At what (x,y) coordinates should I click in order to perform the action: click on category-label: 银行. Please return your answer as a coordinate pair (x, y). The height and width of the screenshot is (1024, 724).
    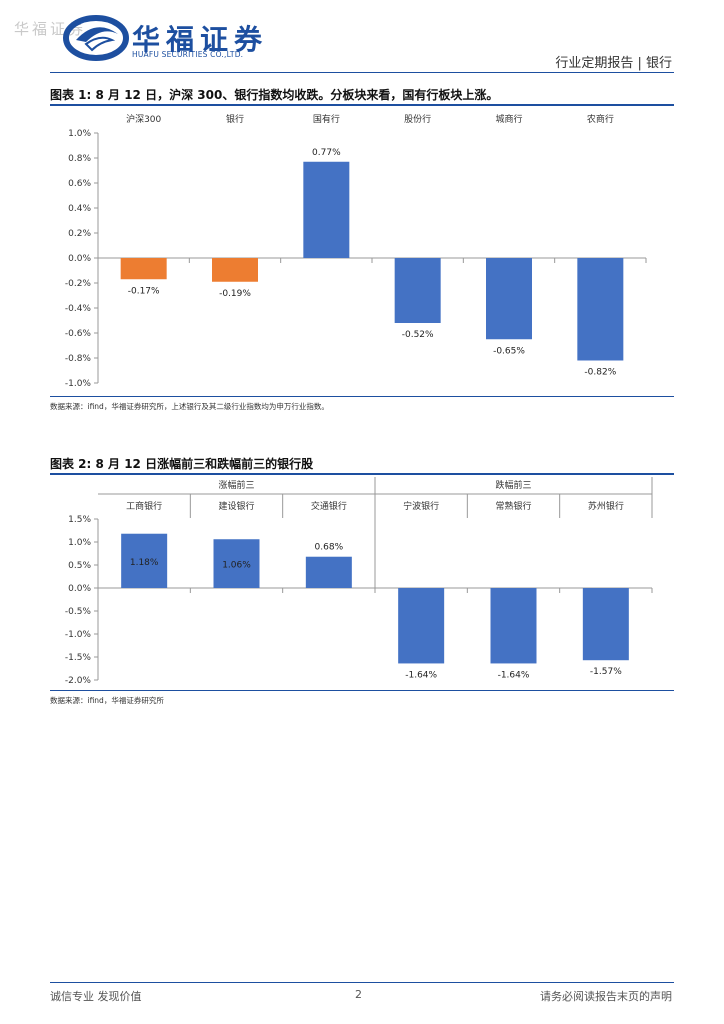
    Looking at the image, I should click on (235, 119).